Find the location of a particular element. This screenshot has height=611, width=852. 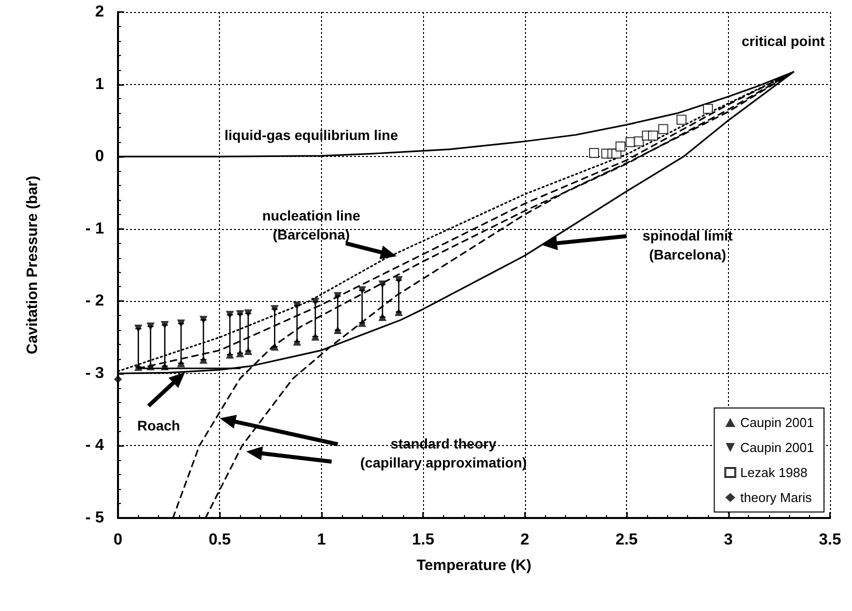

y-tick-label: 1 is located at coordinates (99, 84).